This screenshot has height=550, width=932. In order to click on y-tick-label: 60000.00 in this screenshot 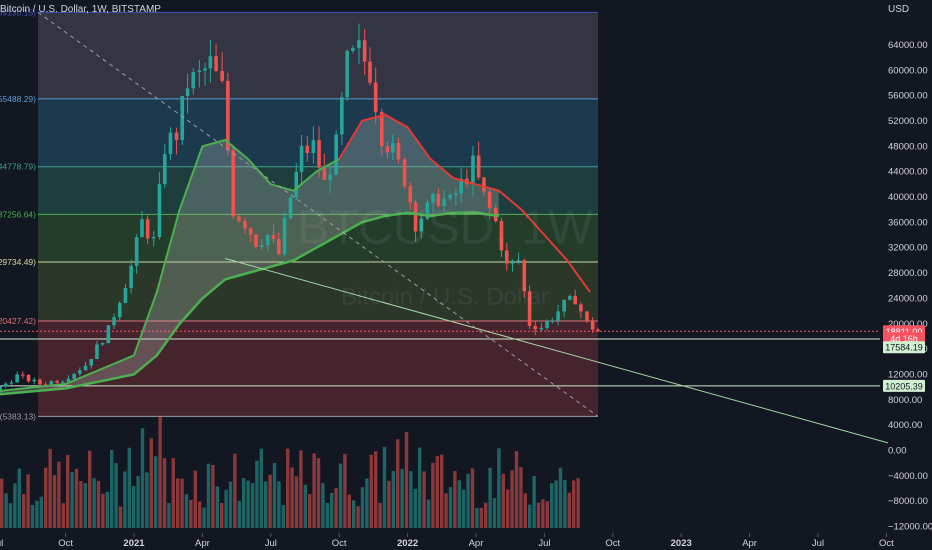, I will do `click(908, 70)`.